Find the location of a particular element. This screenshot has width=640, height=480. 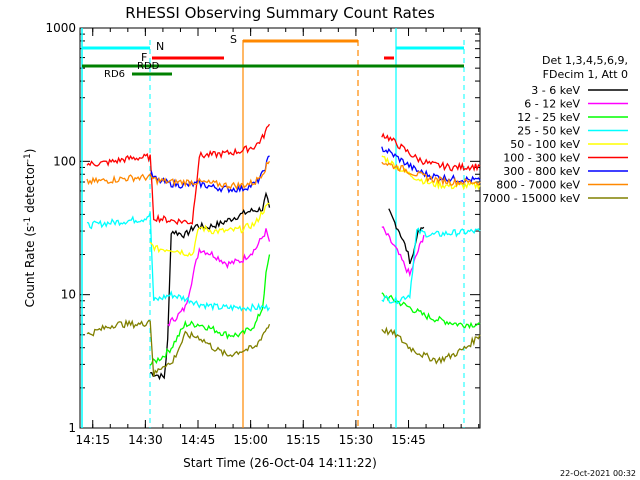

legend-header-line2: FDecim 1, Att 0 is located at coordinates (585, 74).